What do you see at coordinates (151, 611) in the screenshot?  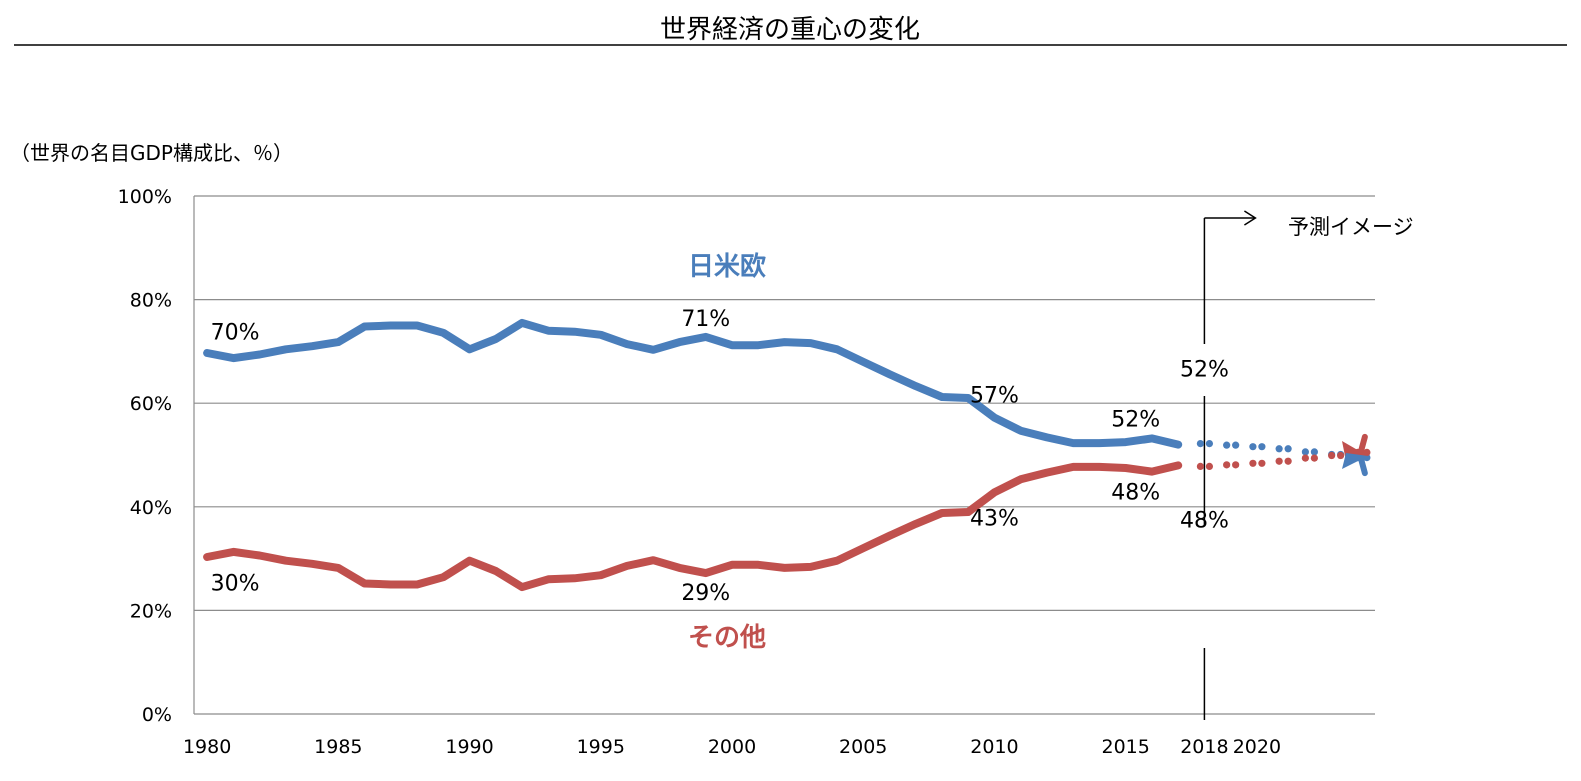 I see `y-tick-label: 20%` at bounding box center [151, 611].